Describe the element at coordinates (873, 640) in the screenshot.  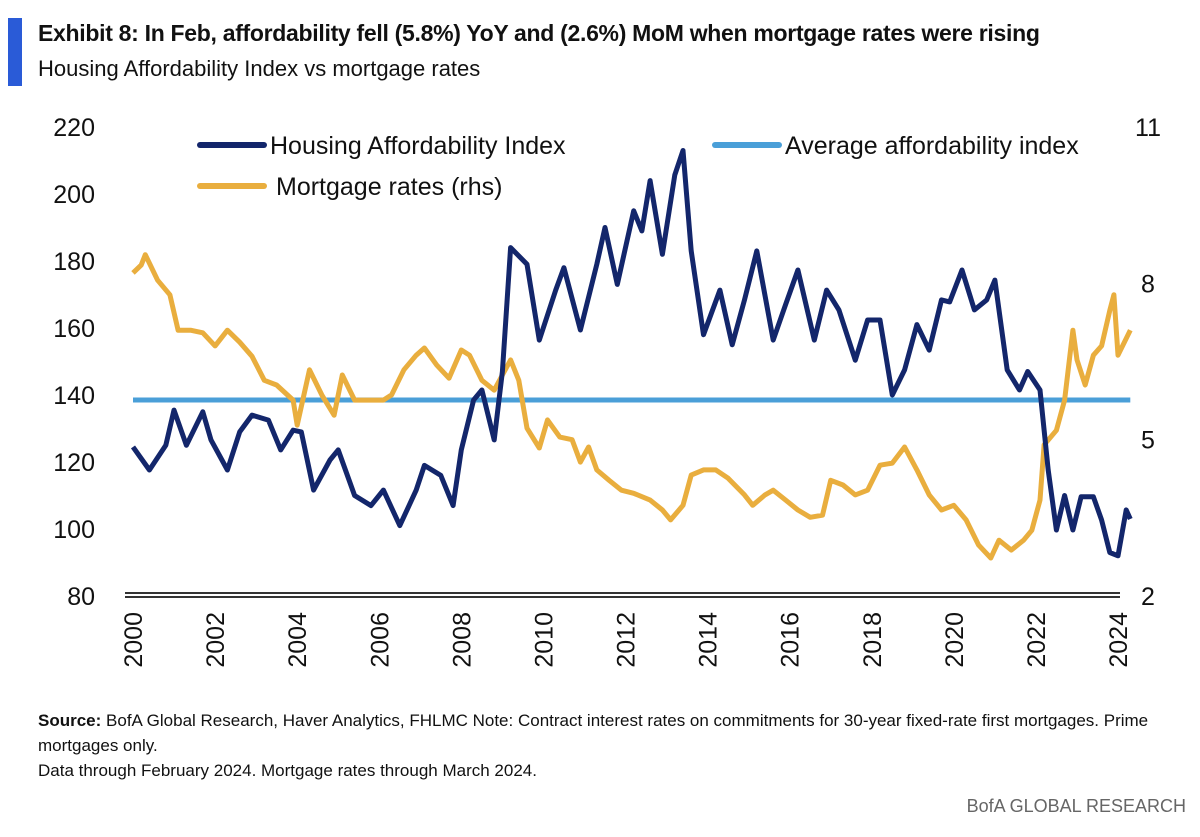
I see `x-tick-label: 2018` at that location.